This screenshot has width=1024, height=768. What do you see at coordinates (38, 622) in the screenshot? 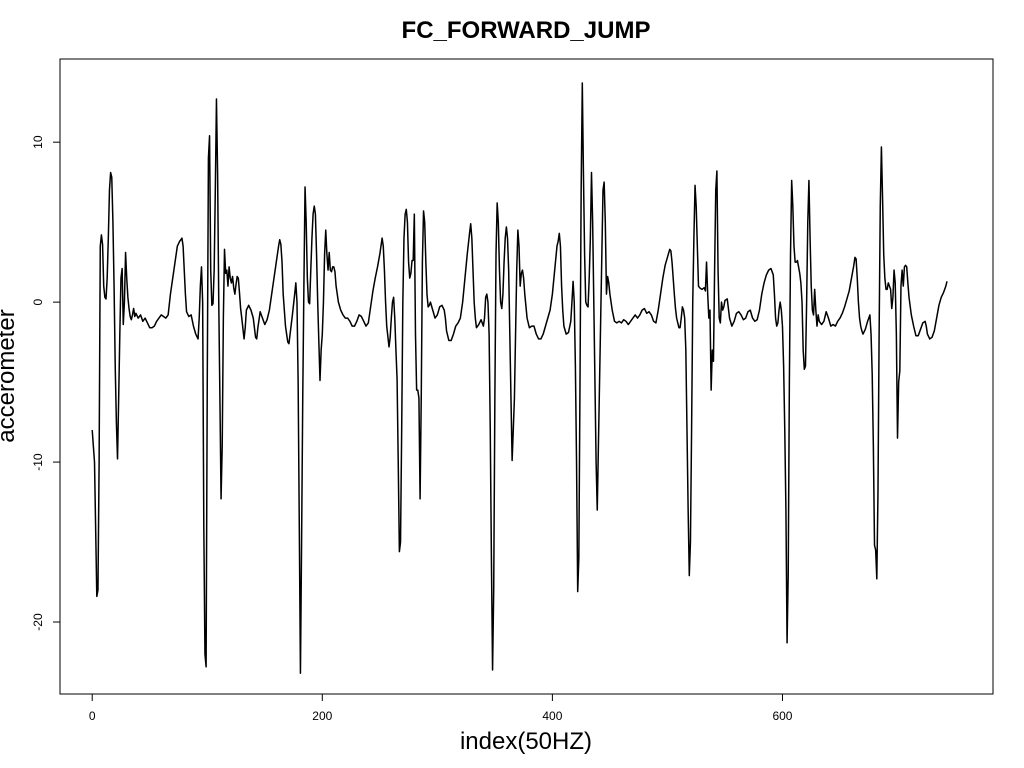
I see `y-tick-label: -20` at bounding box center [38, 622].